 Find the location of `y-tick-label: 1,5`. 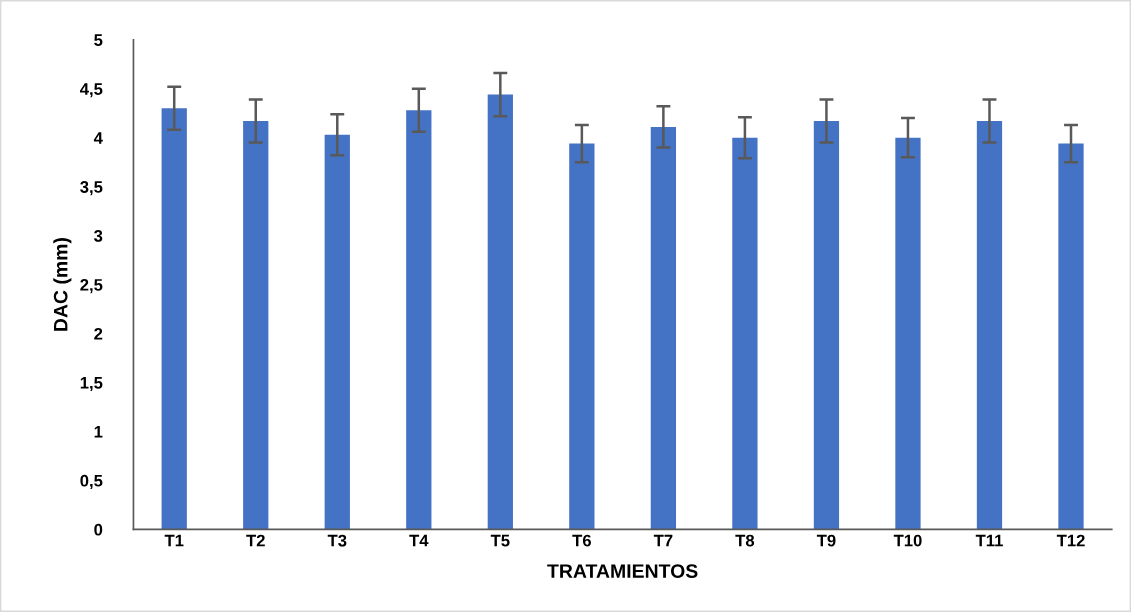

y-tick-label: 1,5 is located at coordinates (91, 384).